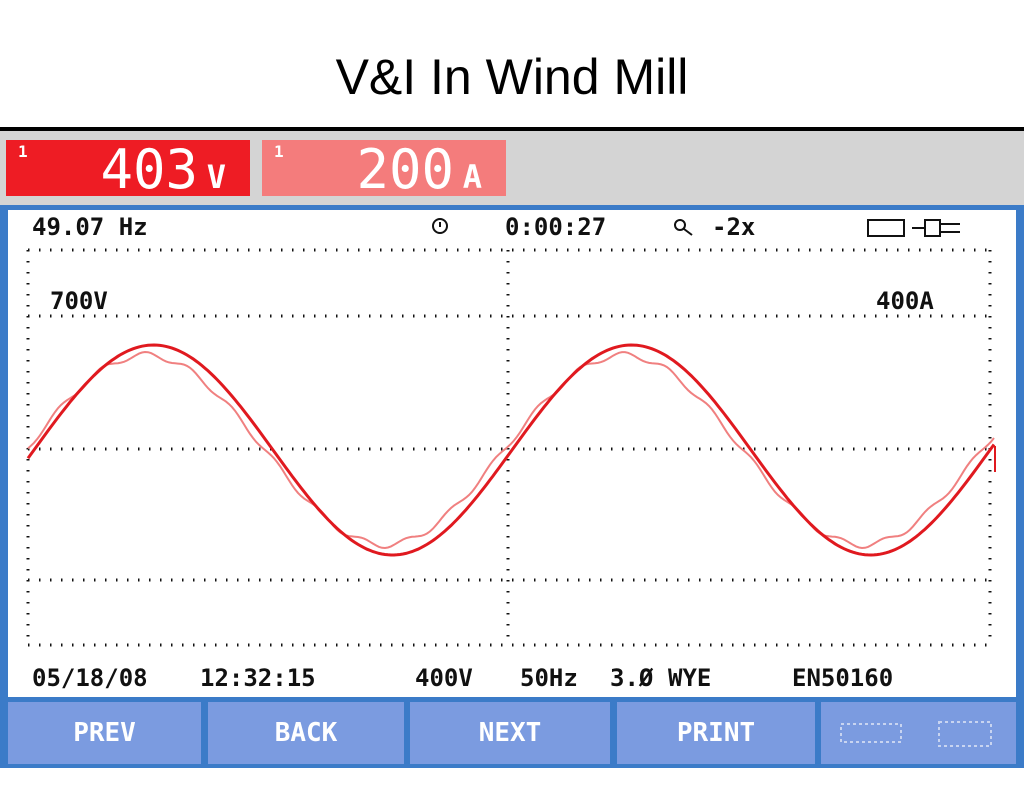 Image resolution: width=1024 pixels, height=787 pixels. What do you see at coordinates (510, 733) in the screenshot?
I see `next-button: NEXT` at bounding box center [510, 733].